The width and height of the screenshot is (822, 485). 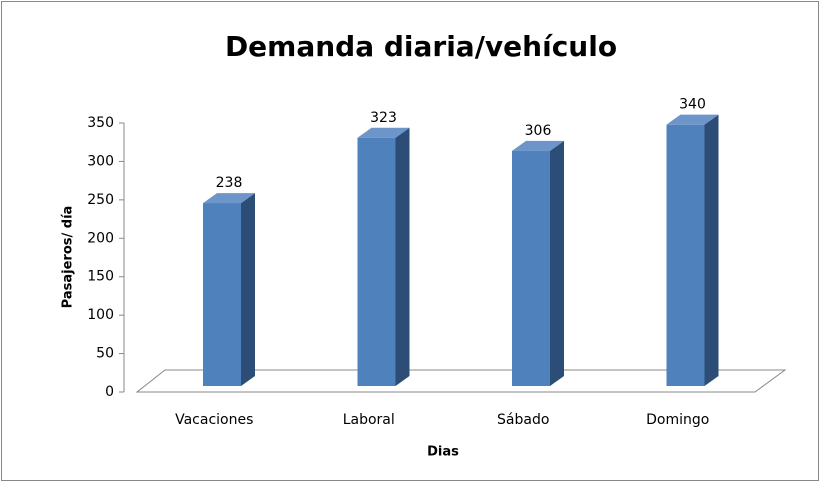 I want to click on x-tick-label: Domingo, so click(x=677, y=420).